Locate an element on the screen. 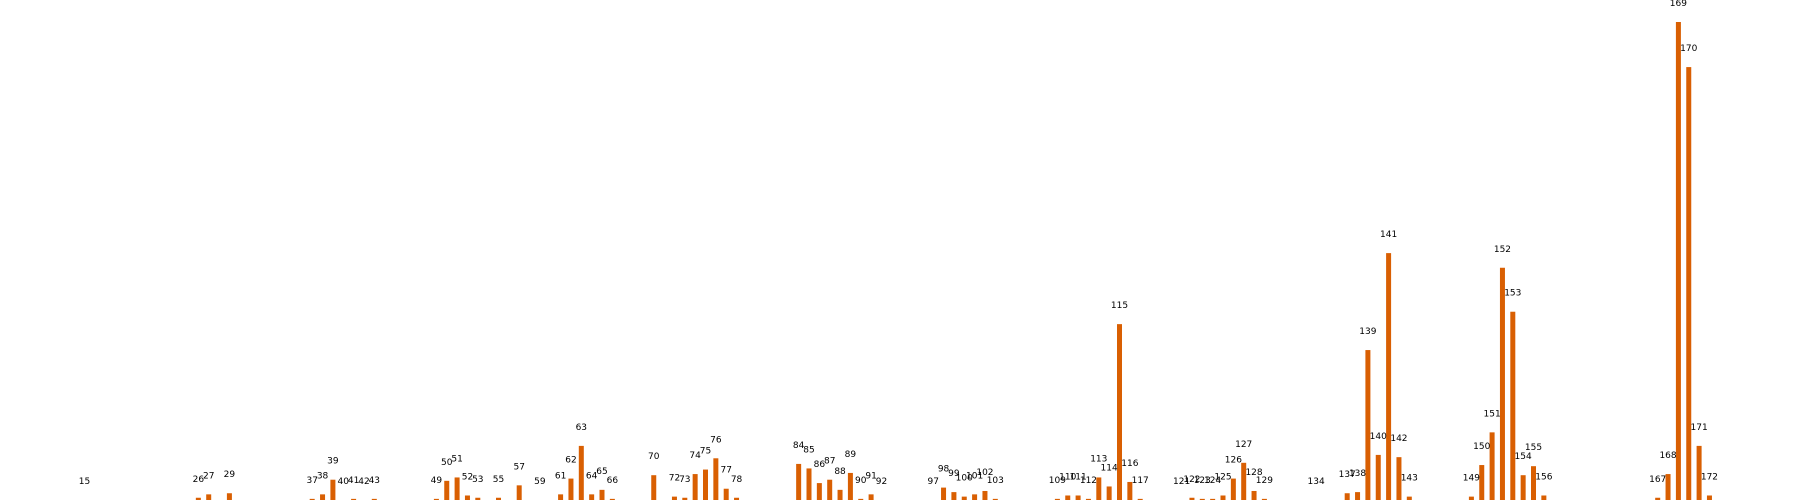  bar-label-63: 63 is located at coordinates (581, 428).